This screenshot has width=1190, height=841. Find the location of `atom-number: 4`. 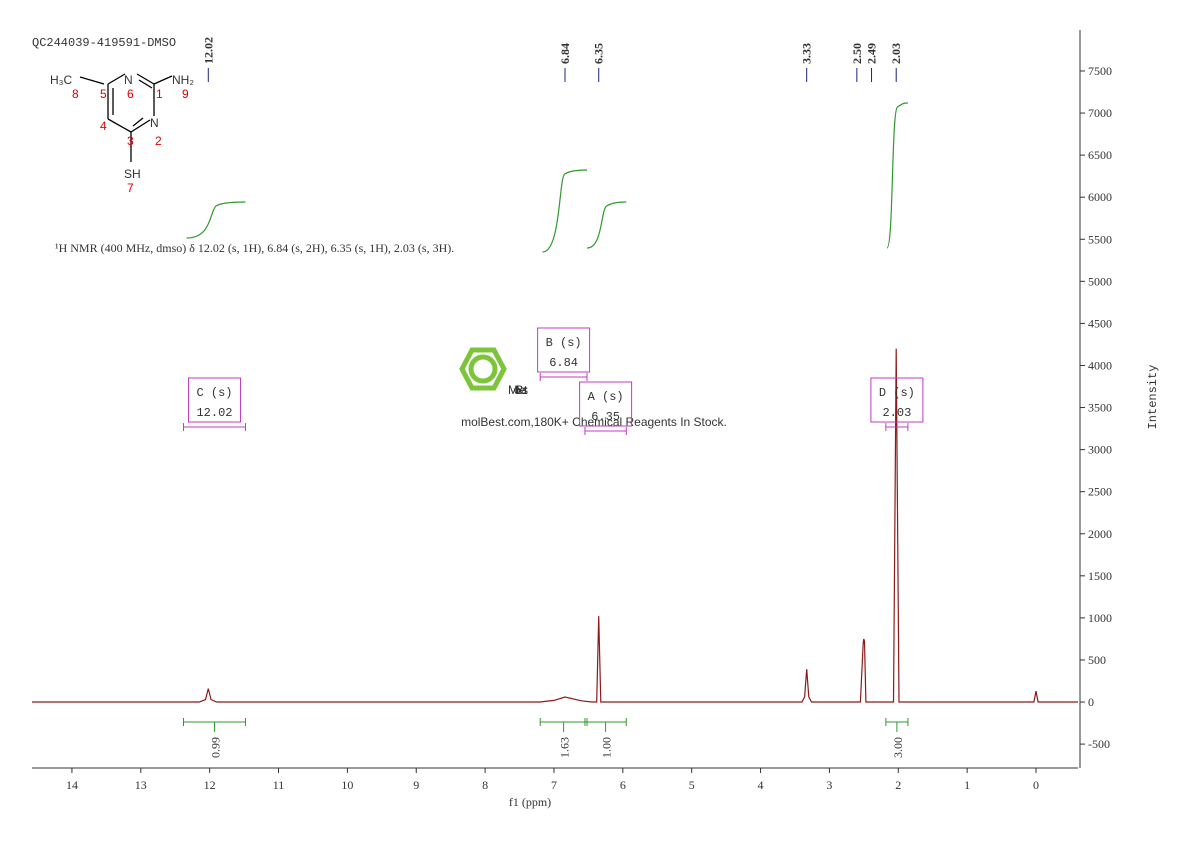

atom-number: 4 is located at coordinates (103, 126).